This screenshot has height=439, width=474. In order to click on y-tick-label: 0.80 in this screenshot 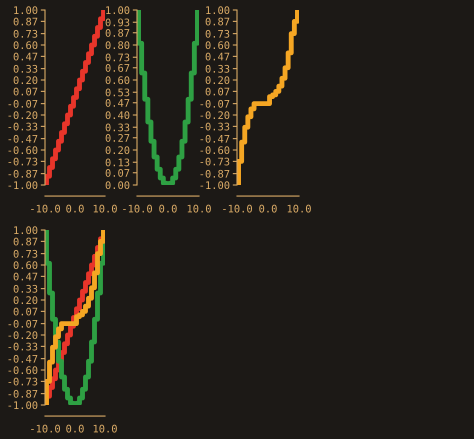, I will do `click(118, 45)`.